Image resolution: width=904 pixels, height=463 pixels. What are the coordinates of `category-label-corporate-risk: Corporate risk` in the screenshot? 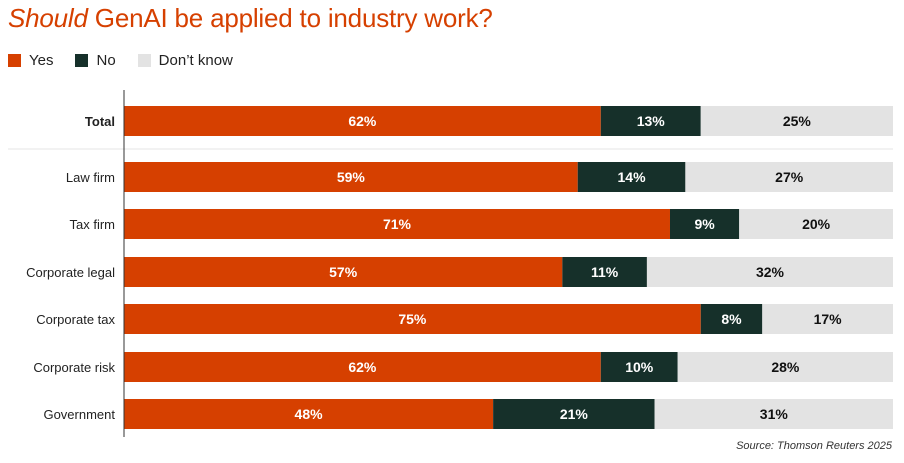 It's located at (74, 367).